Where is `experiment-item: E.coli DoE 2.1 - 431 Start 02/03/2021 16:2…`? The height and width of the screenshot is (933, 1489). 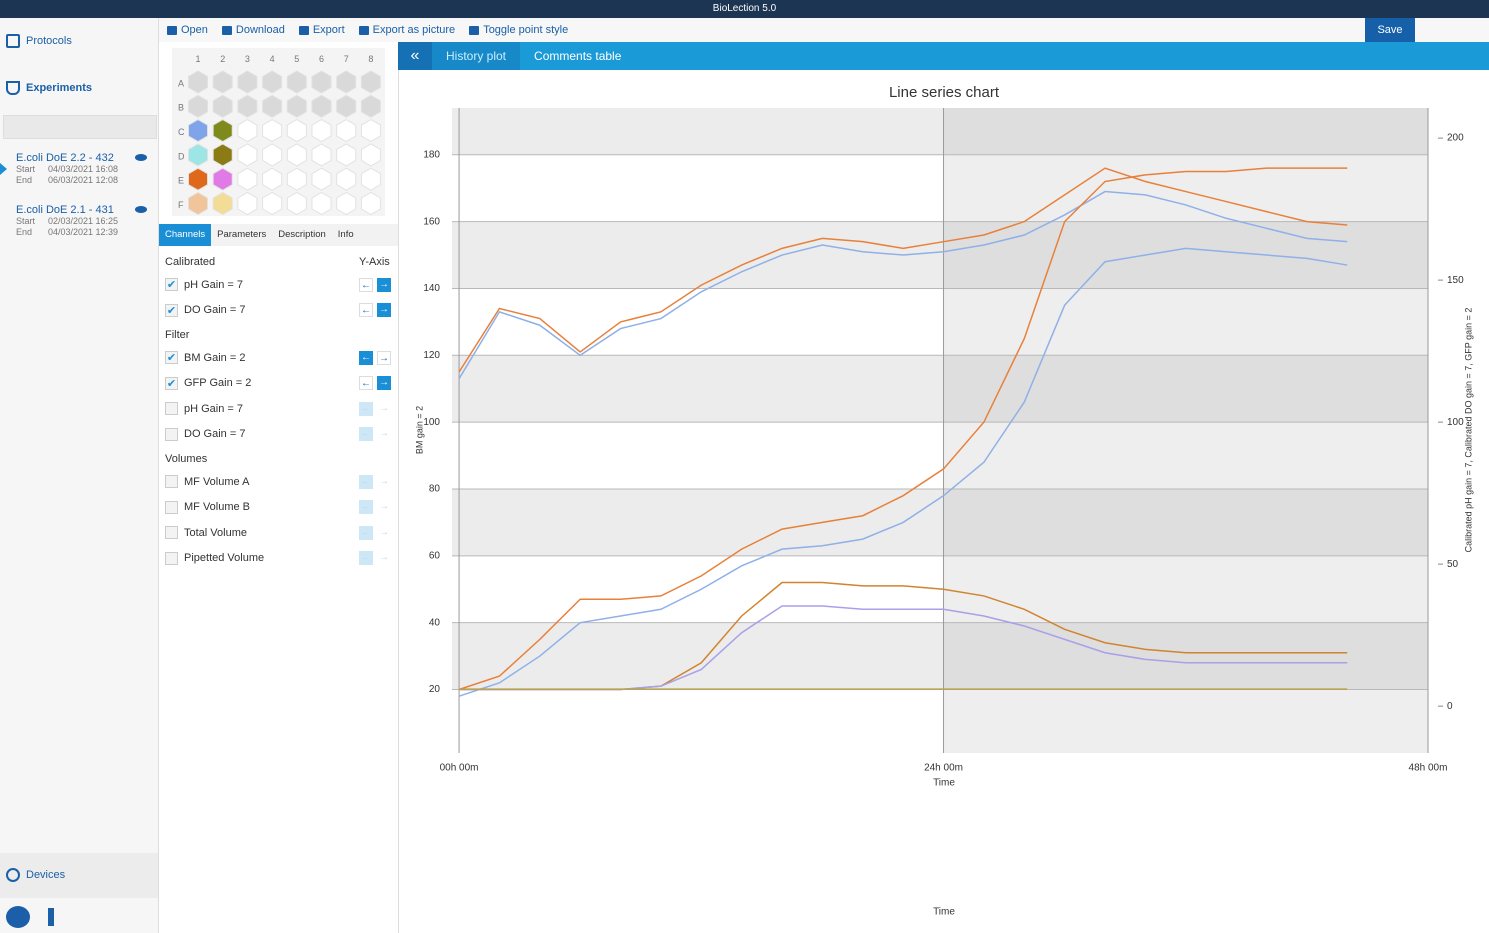
experiment-item: E.coli DoE 2.1 - 431 Start 02/03/2021 16:2… is located at coordinates (83, 221).